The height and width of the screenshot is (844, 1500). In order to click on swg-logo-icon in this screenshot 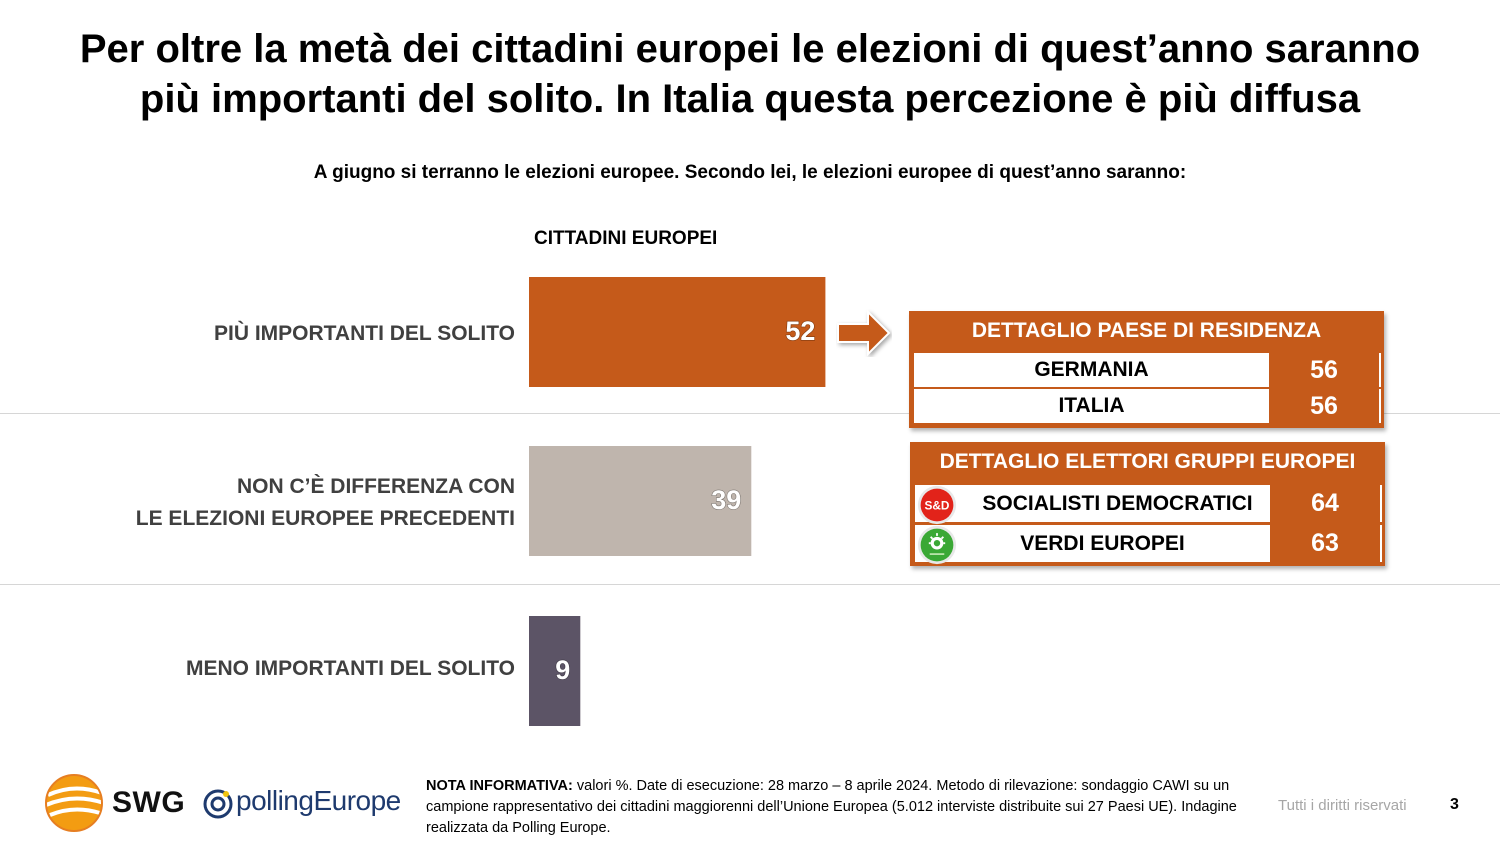, I will do `click(75, 803)`.